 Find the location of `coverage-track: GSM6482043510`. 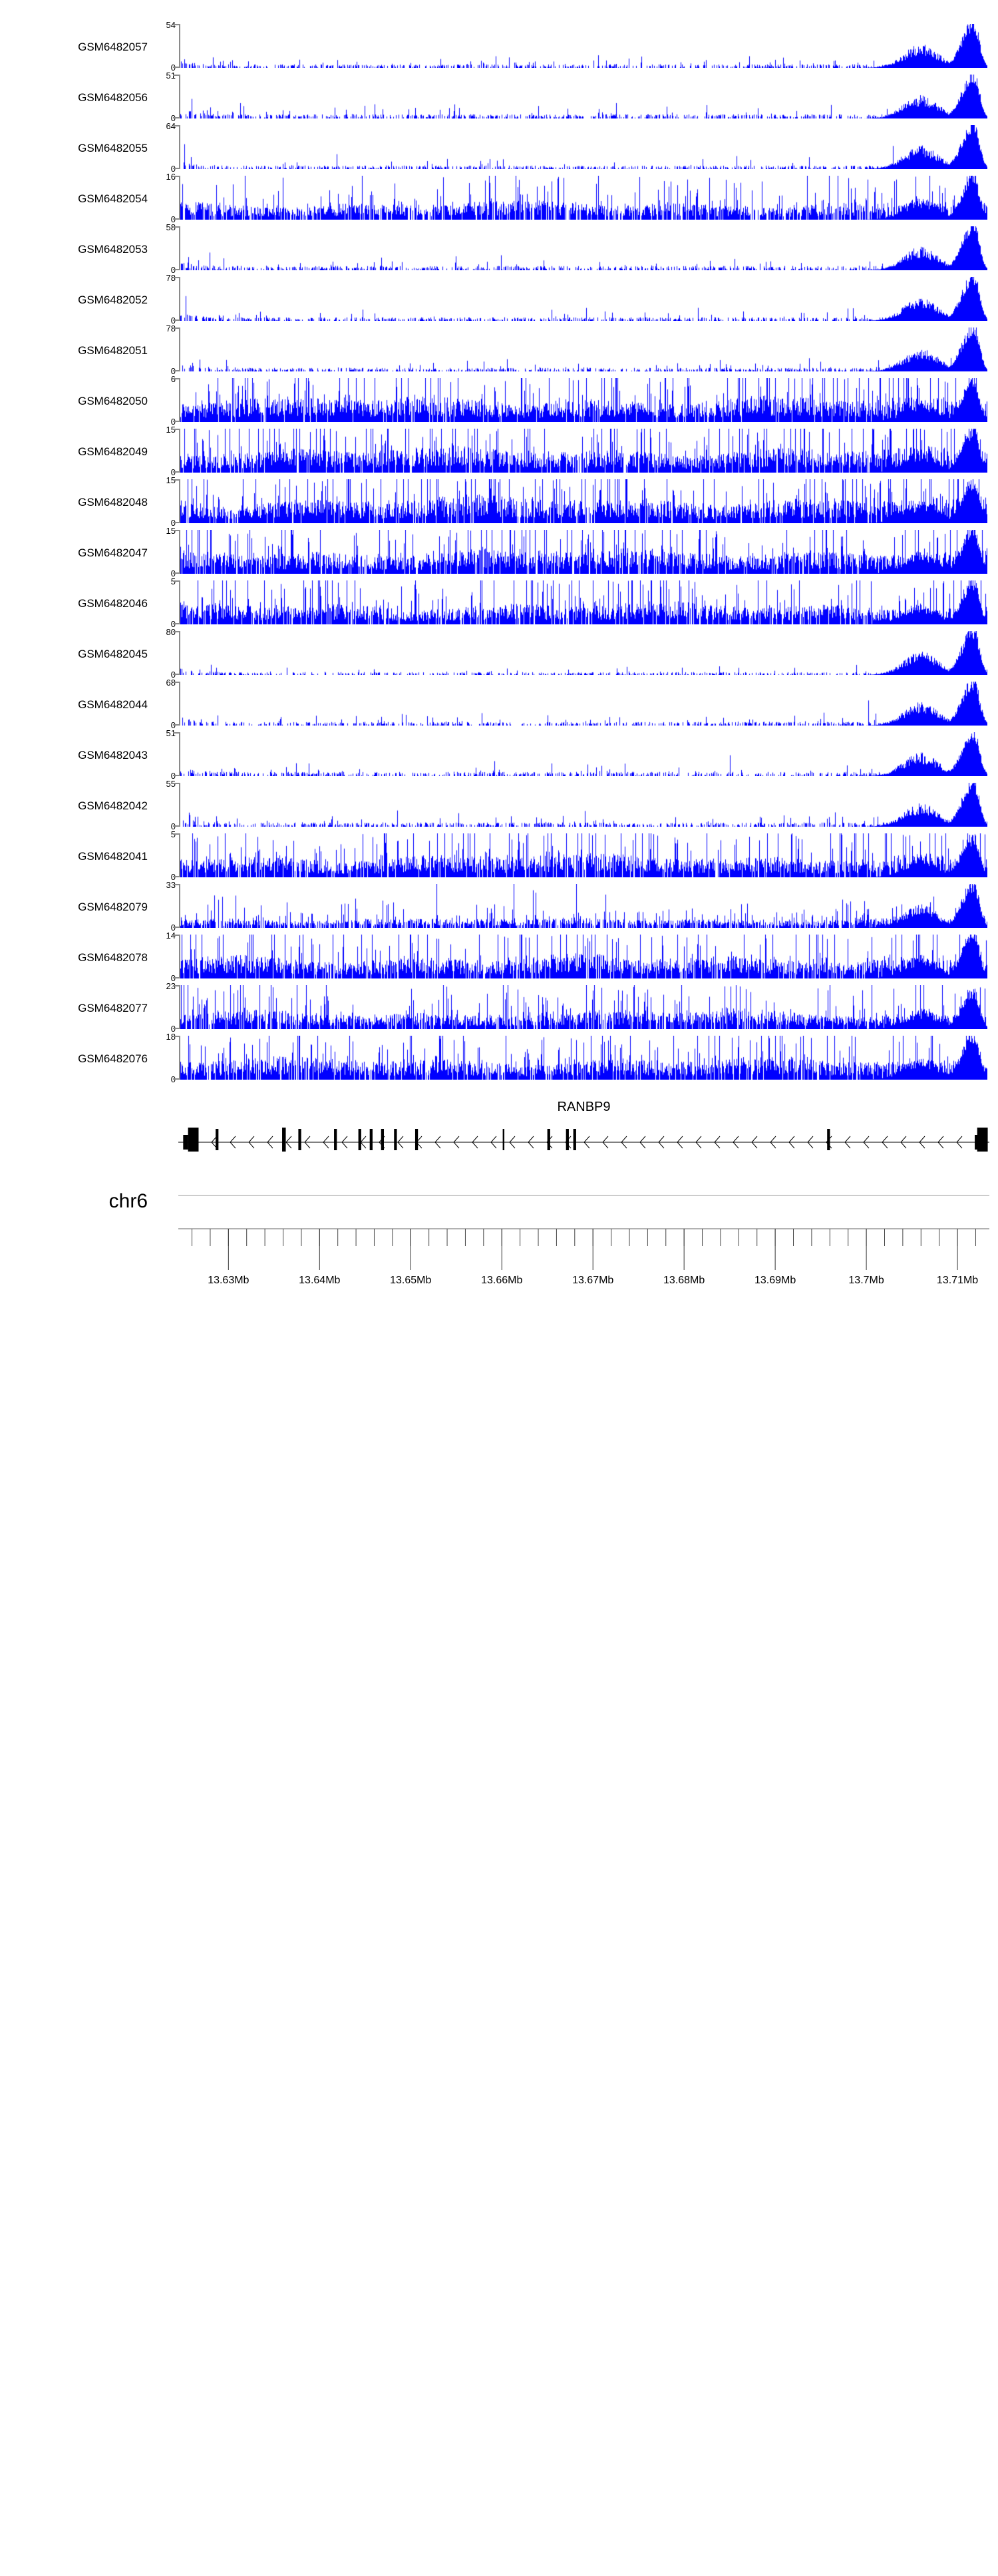

coverage-track: GSM6482043510 is located at coordinates (499, 755).